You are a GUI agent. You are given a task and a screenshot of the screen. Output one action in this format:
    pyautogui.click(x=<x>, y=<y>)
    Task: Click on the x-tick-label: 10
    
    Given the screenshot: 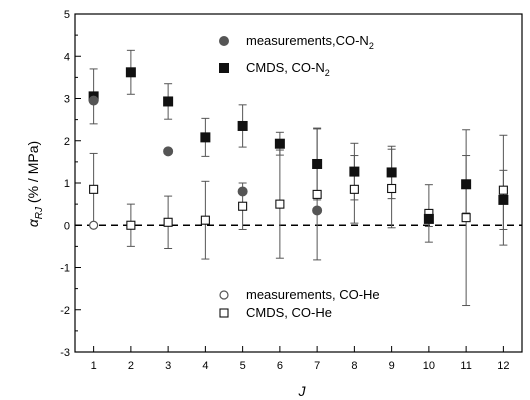 What is the action you would take?
    pyautogui.click(x=429, y=366)
    